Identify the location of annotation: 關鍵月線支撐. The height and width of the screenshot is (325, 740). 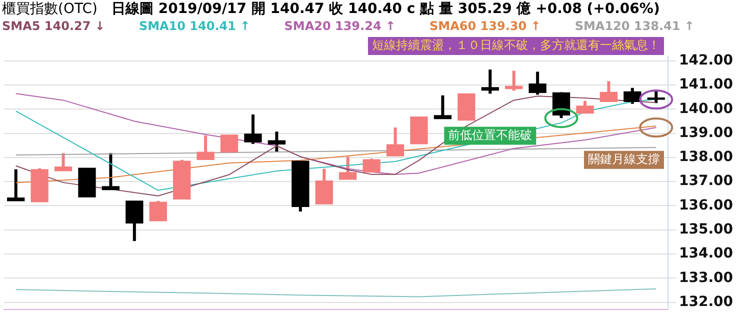
(624, 159).